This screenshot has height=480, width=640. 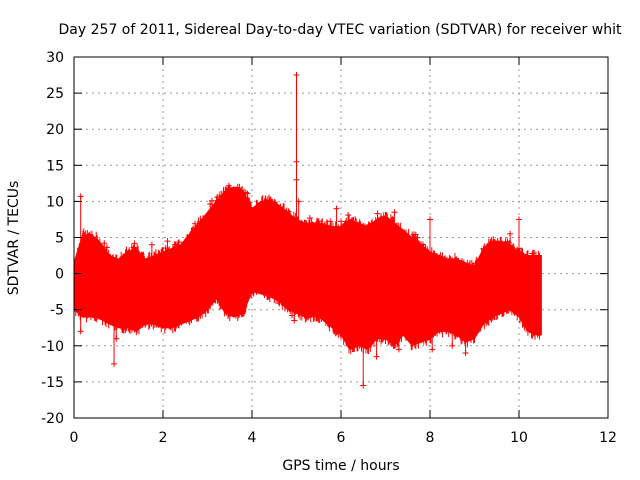 What do you see at coordinates (252, 438) in the screenshot?
I see `x-tick-label: 4` at bounding box center [252, 438].